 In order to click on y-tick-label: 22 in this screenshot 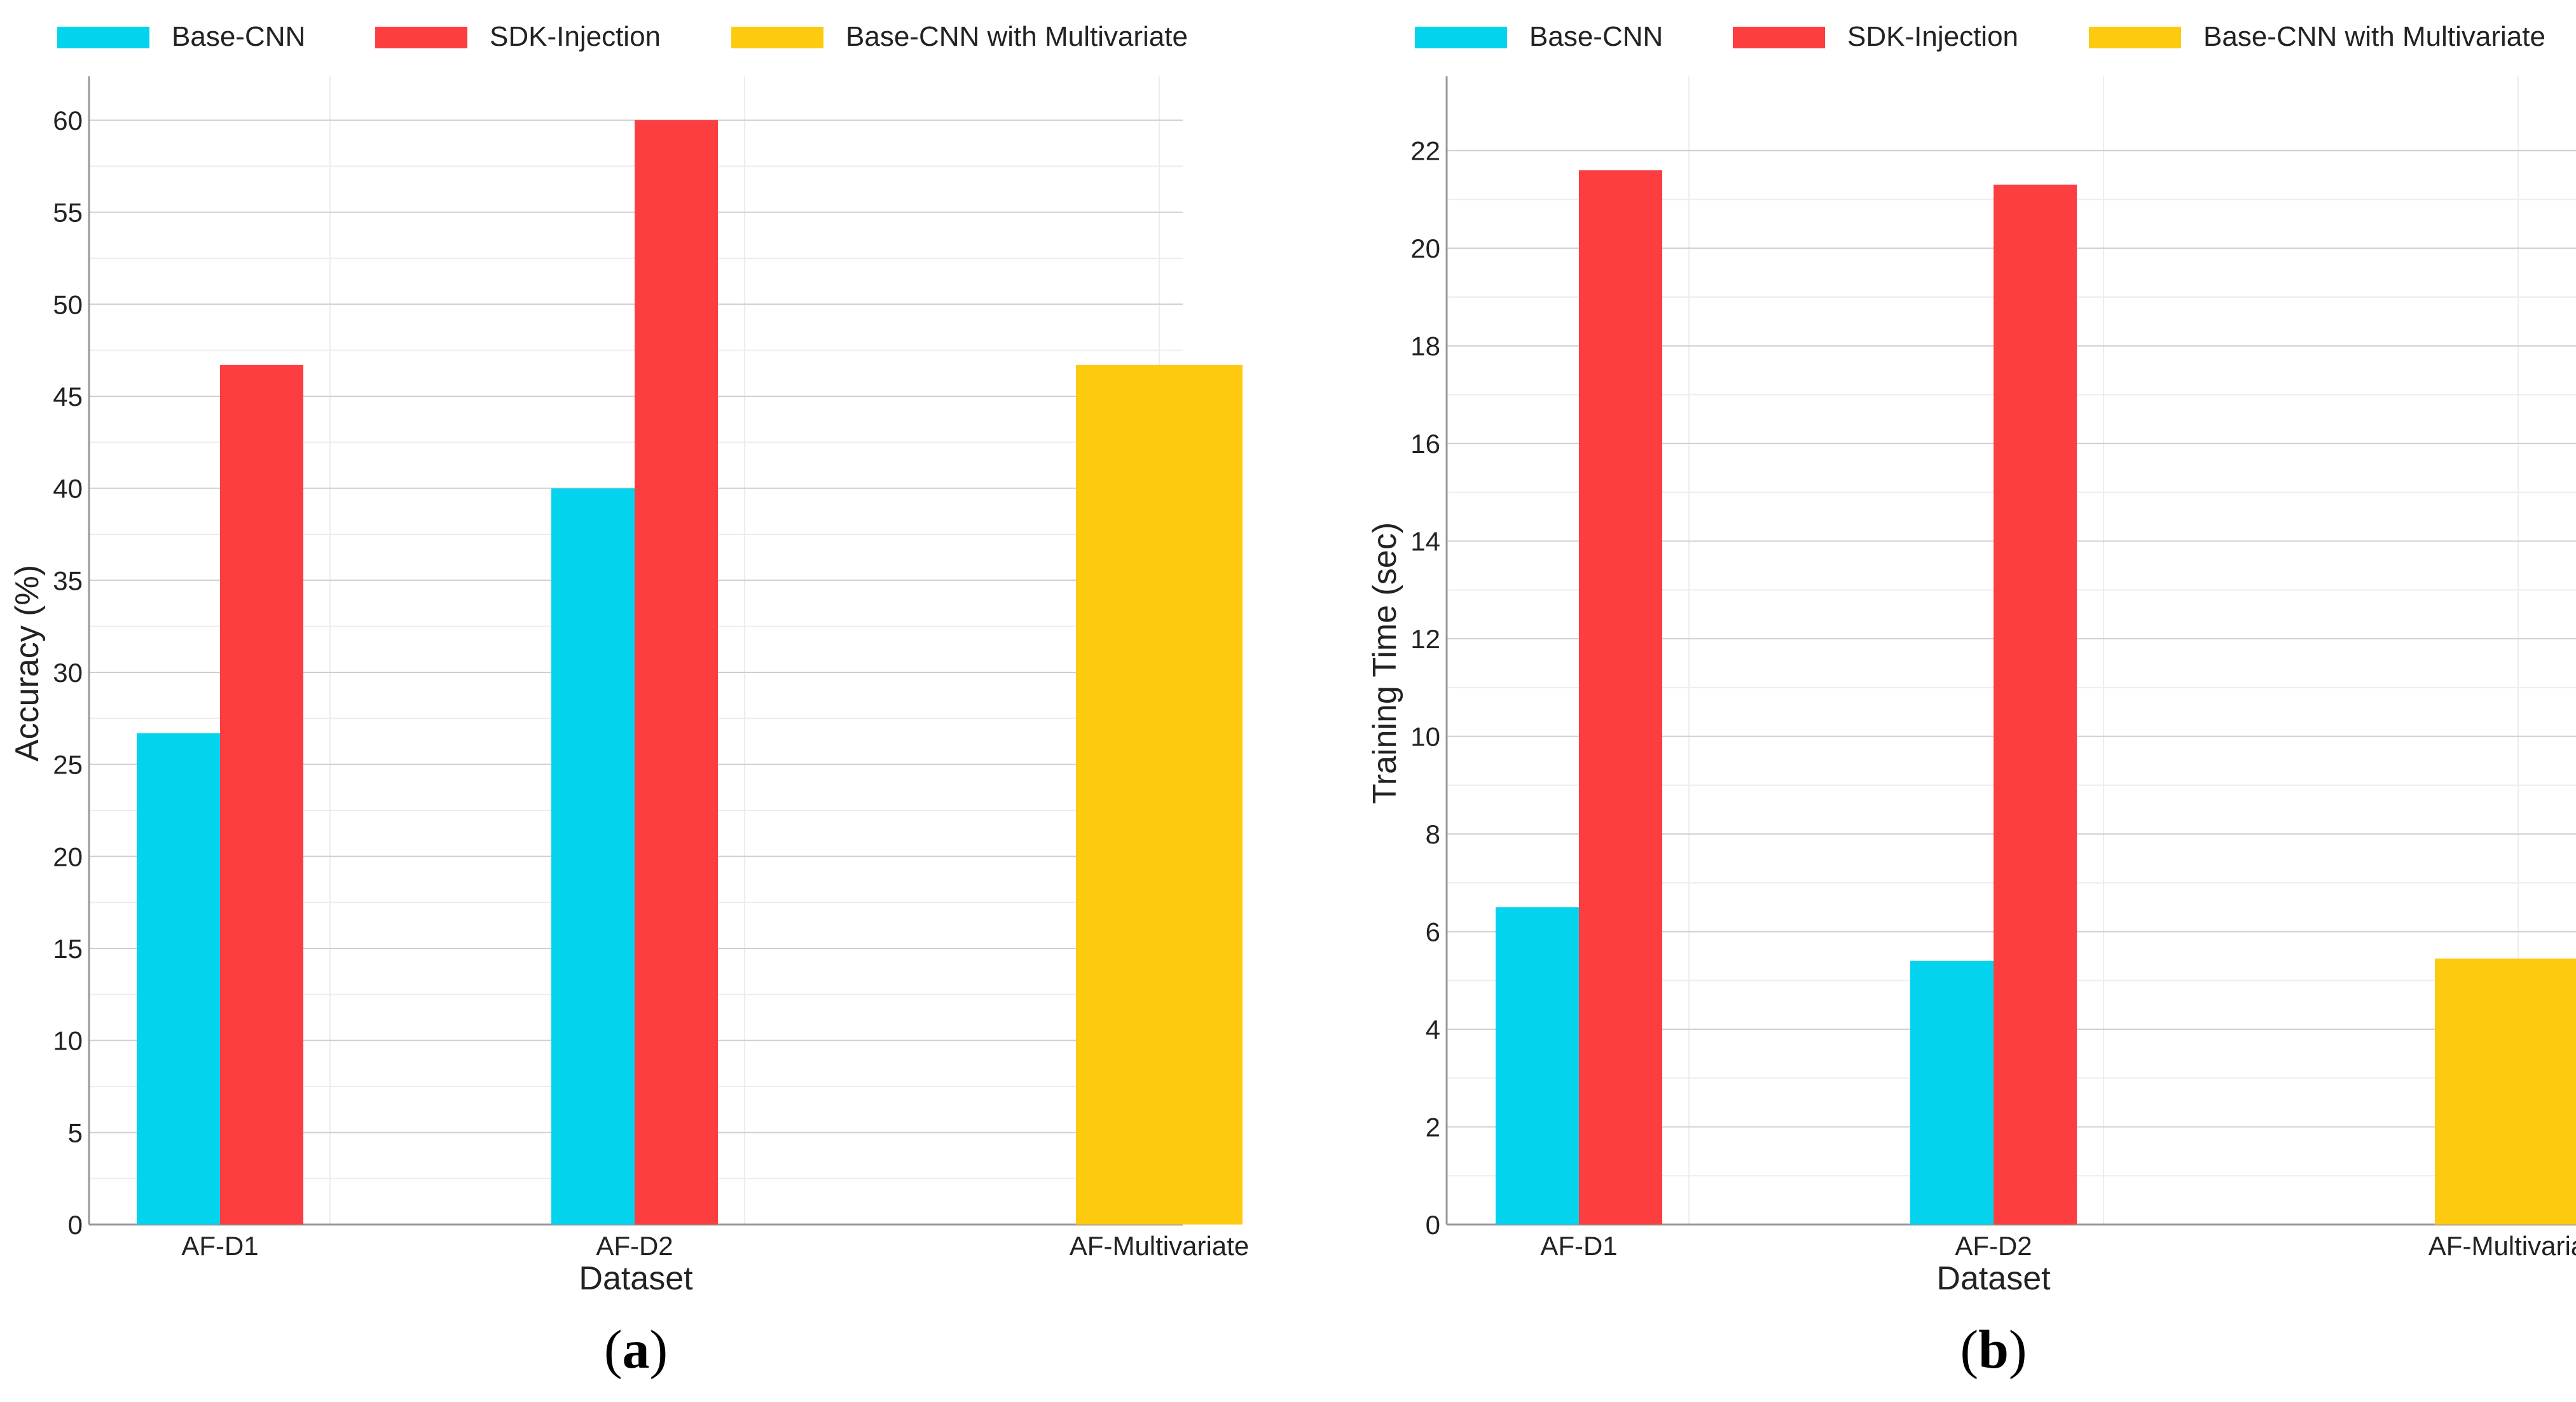, I will do `click(1425, 151)`.